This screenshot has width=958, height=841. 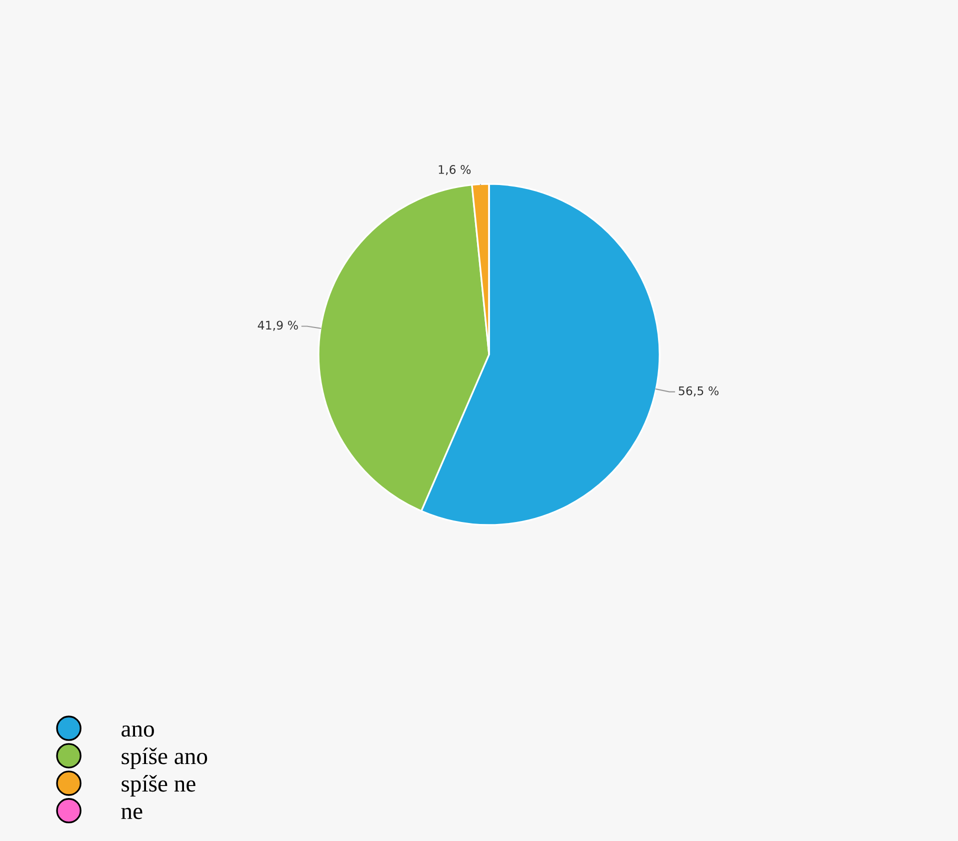 What do you see at coordinates (165, 759) in the screenshot?
I see `legend-label: spíše ano` at bounding box center [165, 759].